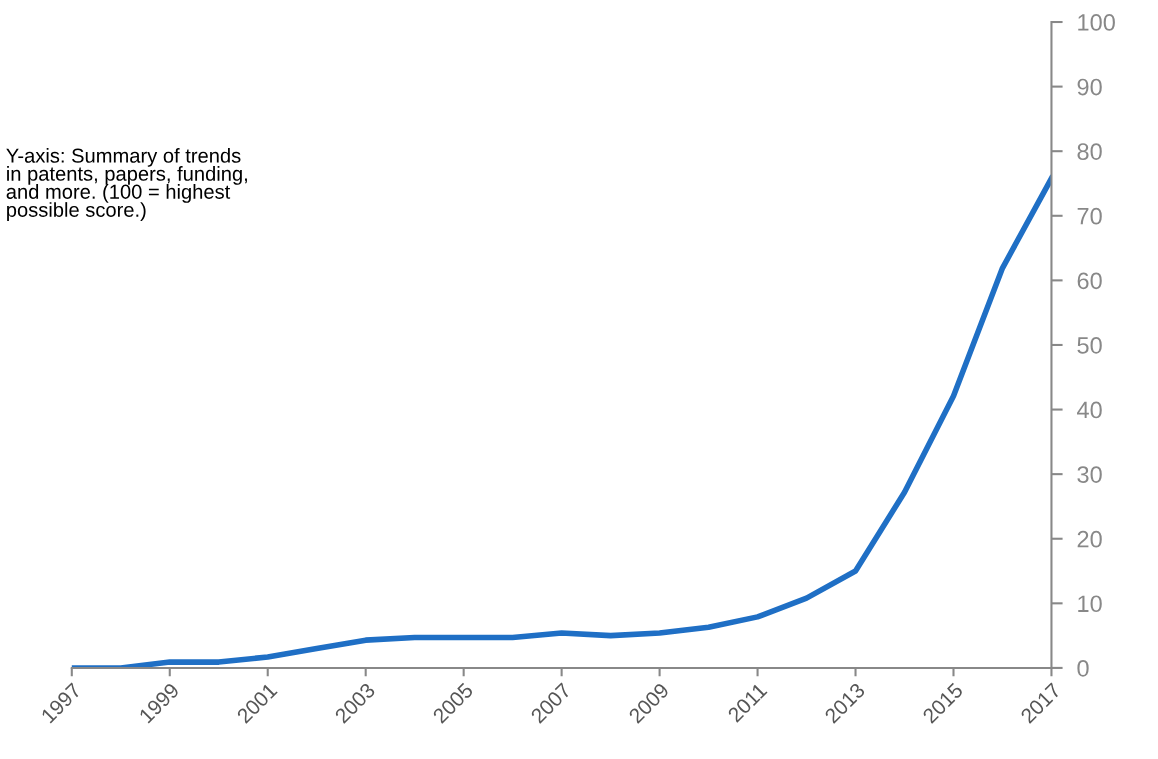  I want to click on annotation: Y-axis: Summary of trends in patents, papers, funding, and more. (100 = highest possible score.), so click(126, 184).